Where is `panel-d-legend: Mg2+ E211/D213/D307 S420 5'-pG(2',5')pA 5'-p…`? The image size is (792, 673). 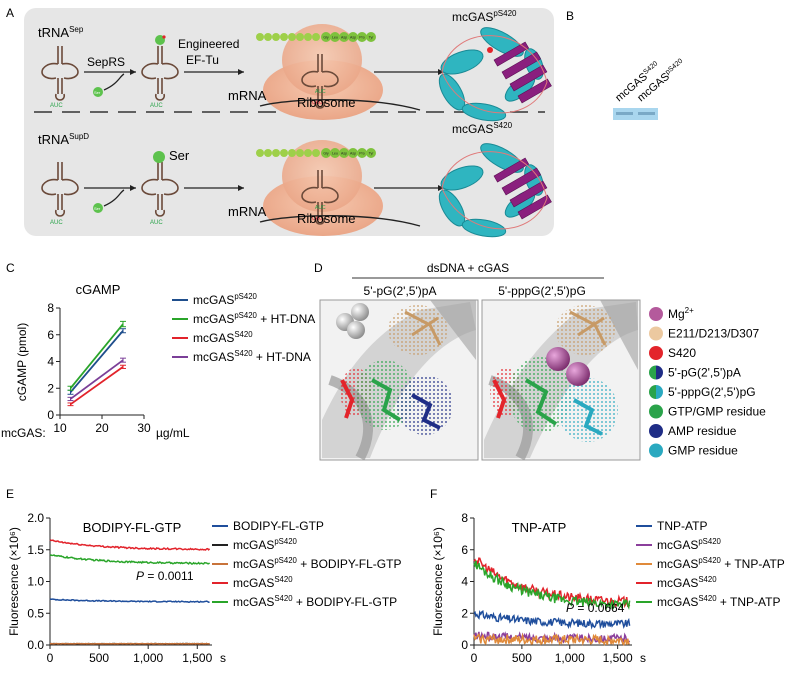
panel-d-legend: Mg2+ E211/D213/D307 S420 5'-pG(2',5')pA 5'-p… is located at coordinates (707, 382).